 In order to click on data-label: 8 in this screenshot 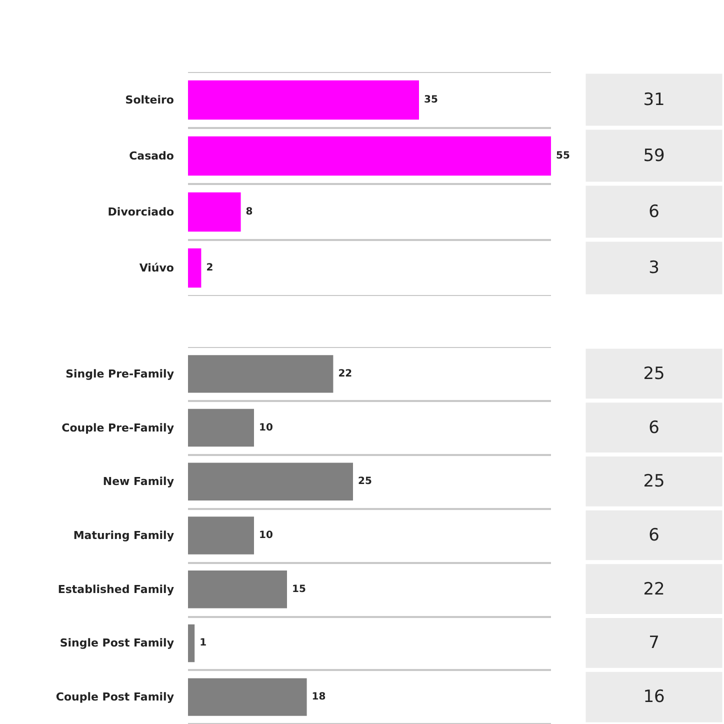, I will do `click(249, 212)`.